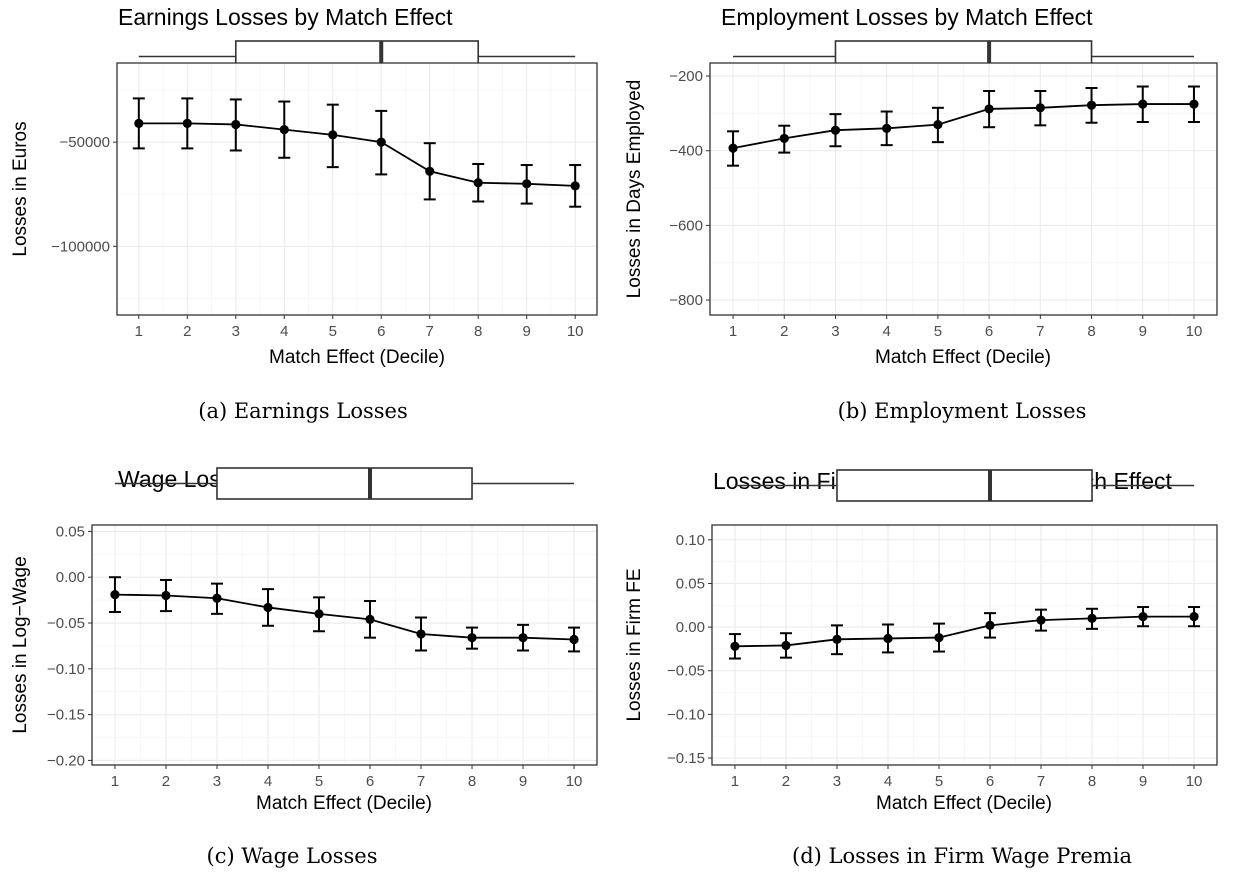  Describe the element at coordinates (907, 17) in the screenshot. I see `chart-title: Employment Losses by Match Effect` at that location.